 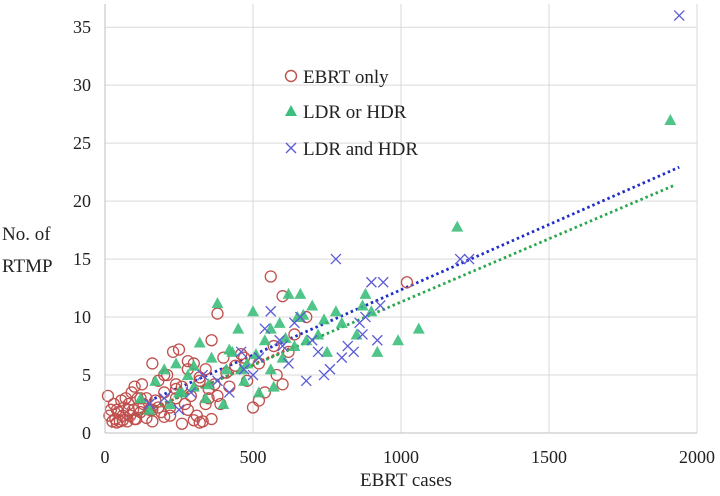 What do you see at coordinates (401, 457) in the screenshot?
I see `x-tick-label: 1000` at bounding box center [401, 457].